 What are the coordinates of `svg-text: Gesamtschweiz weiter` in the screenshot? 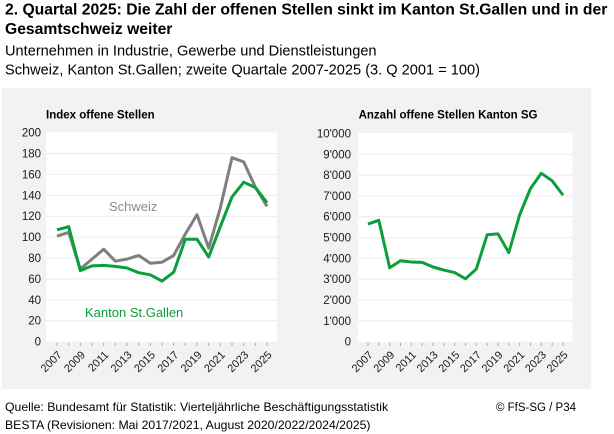 It's located at (88, 29).